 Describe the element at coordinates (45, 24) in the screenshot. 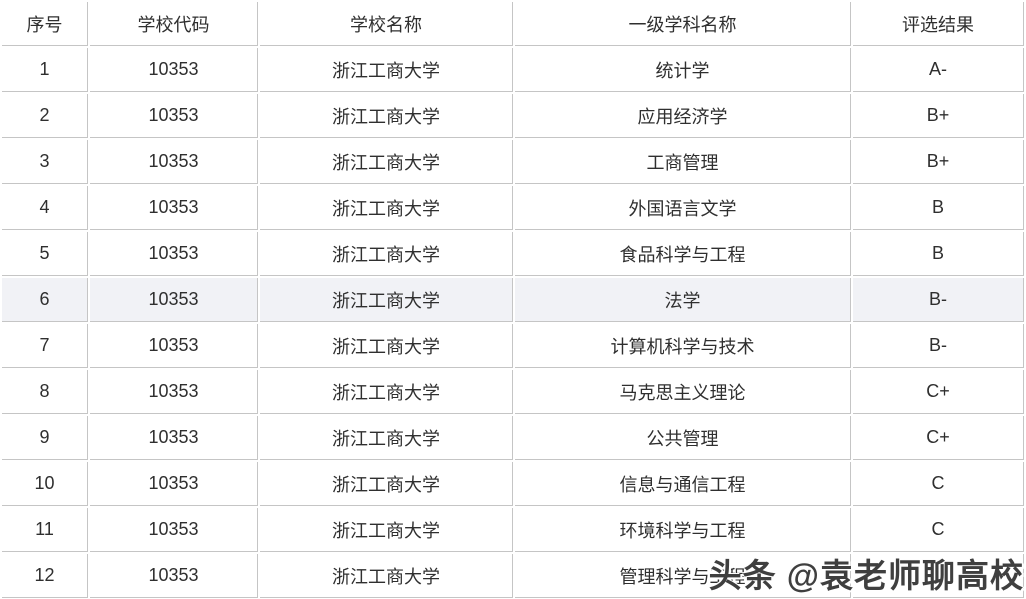

I see `header-cell-no: 序号` at that location.